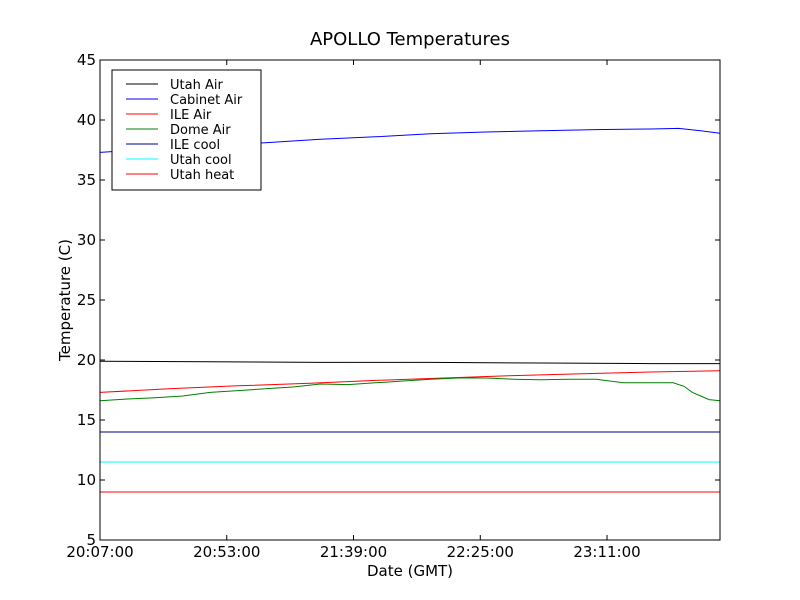 This screenshot has height=600, width=800. I want to click on y-tick-label: 35, so click(86, 180).